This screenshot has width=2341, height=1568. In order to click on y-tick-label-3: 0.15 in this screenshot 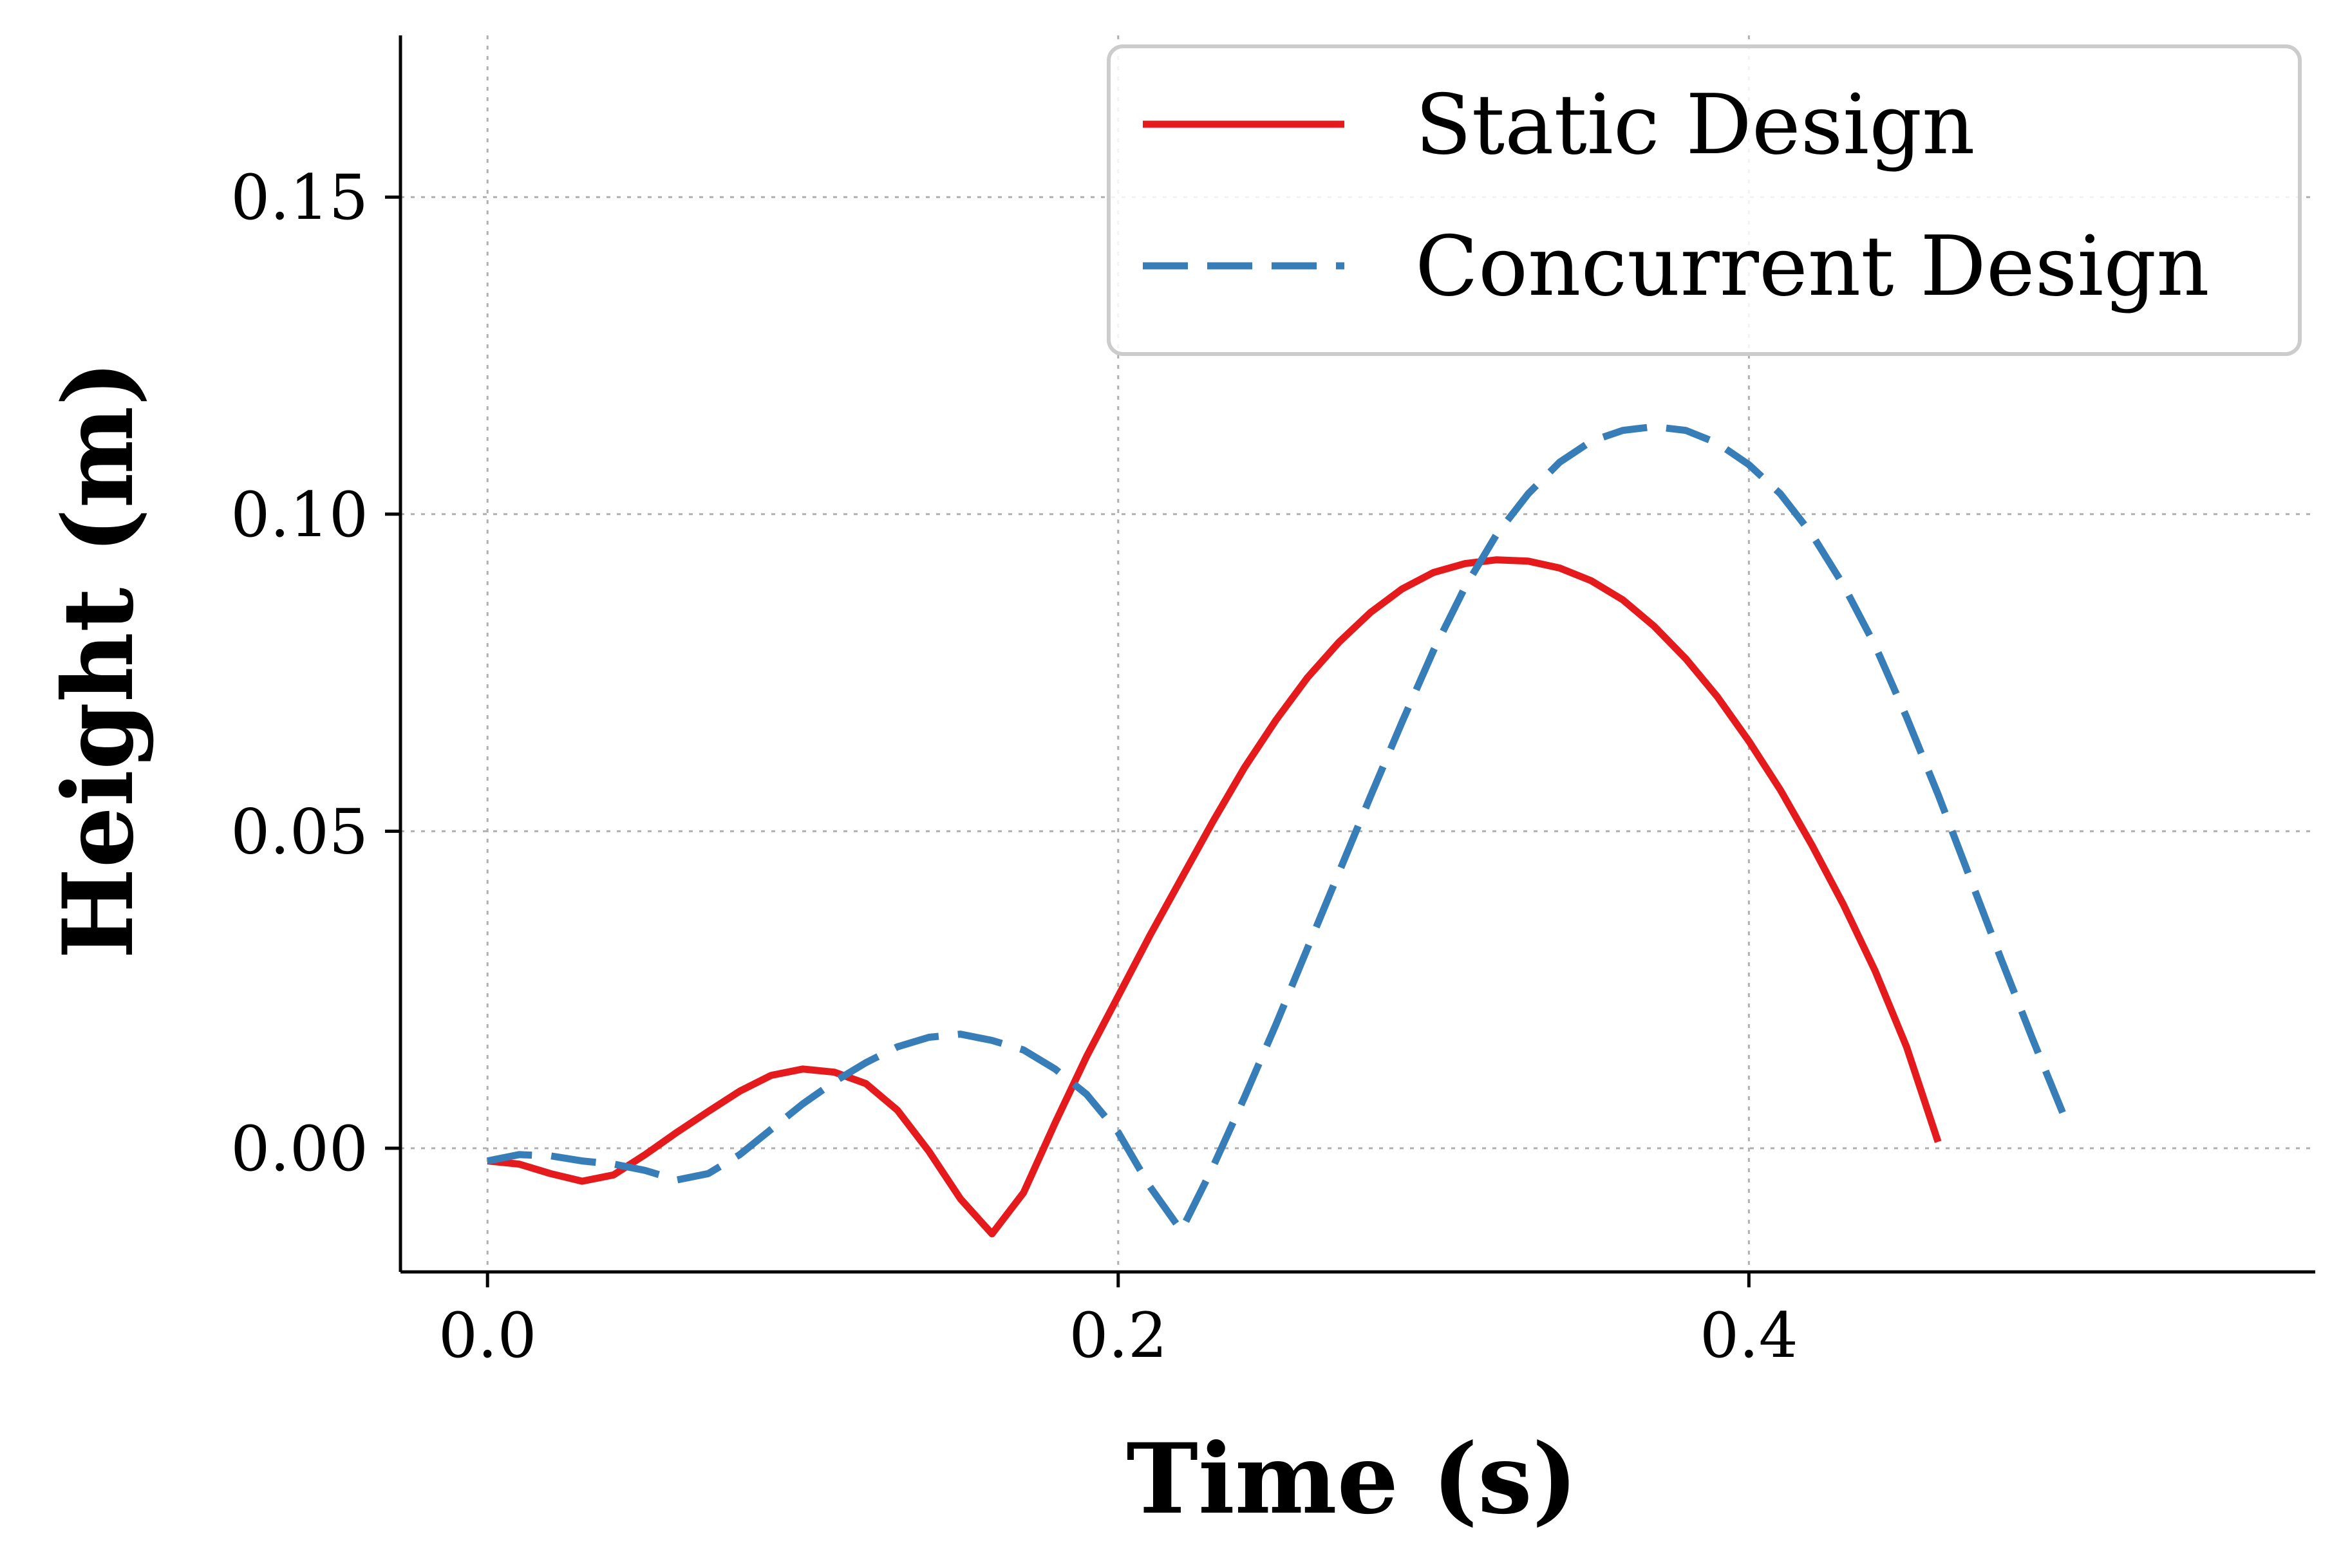, I will do `click(299, 198)`.